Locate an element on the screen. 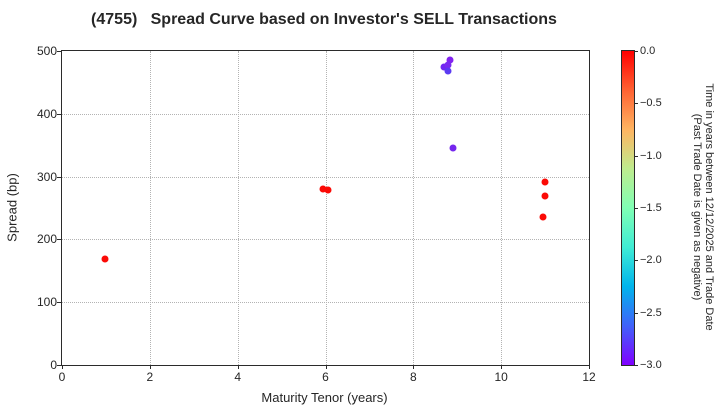 The height and width of the screenshot is (420, 720). y-tick-label: 0 is located at coordinates (53, 365).